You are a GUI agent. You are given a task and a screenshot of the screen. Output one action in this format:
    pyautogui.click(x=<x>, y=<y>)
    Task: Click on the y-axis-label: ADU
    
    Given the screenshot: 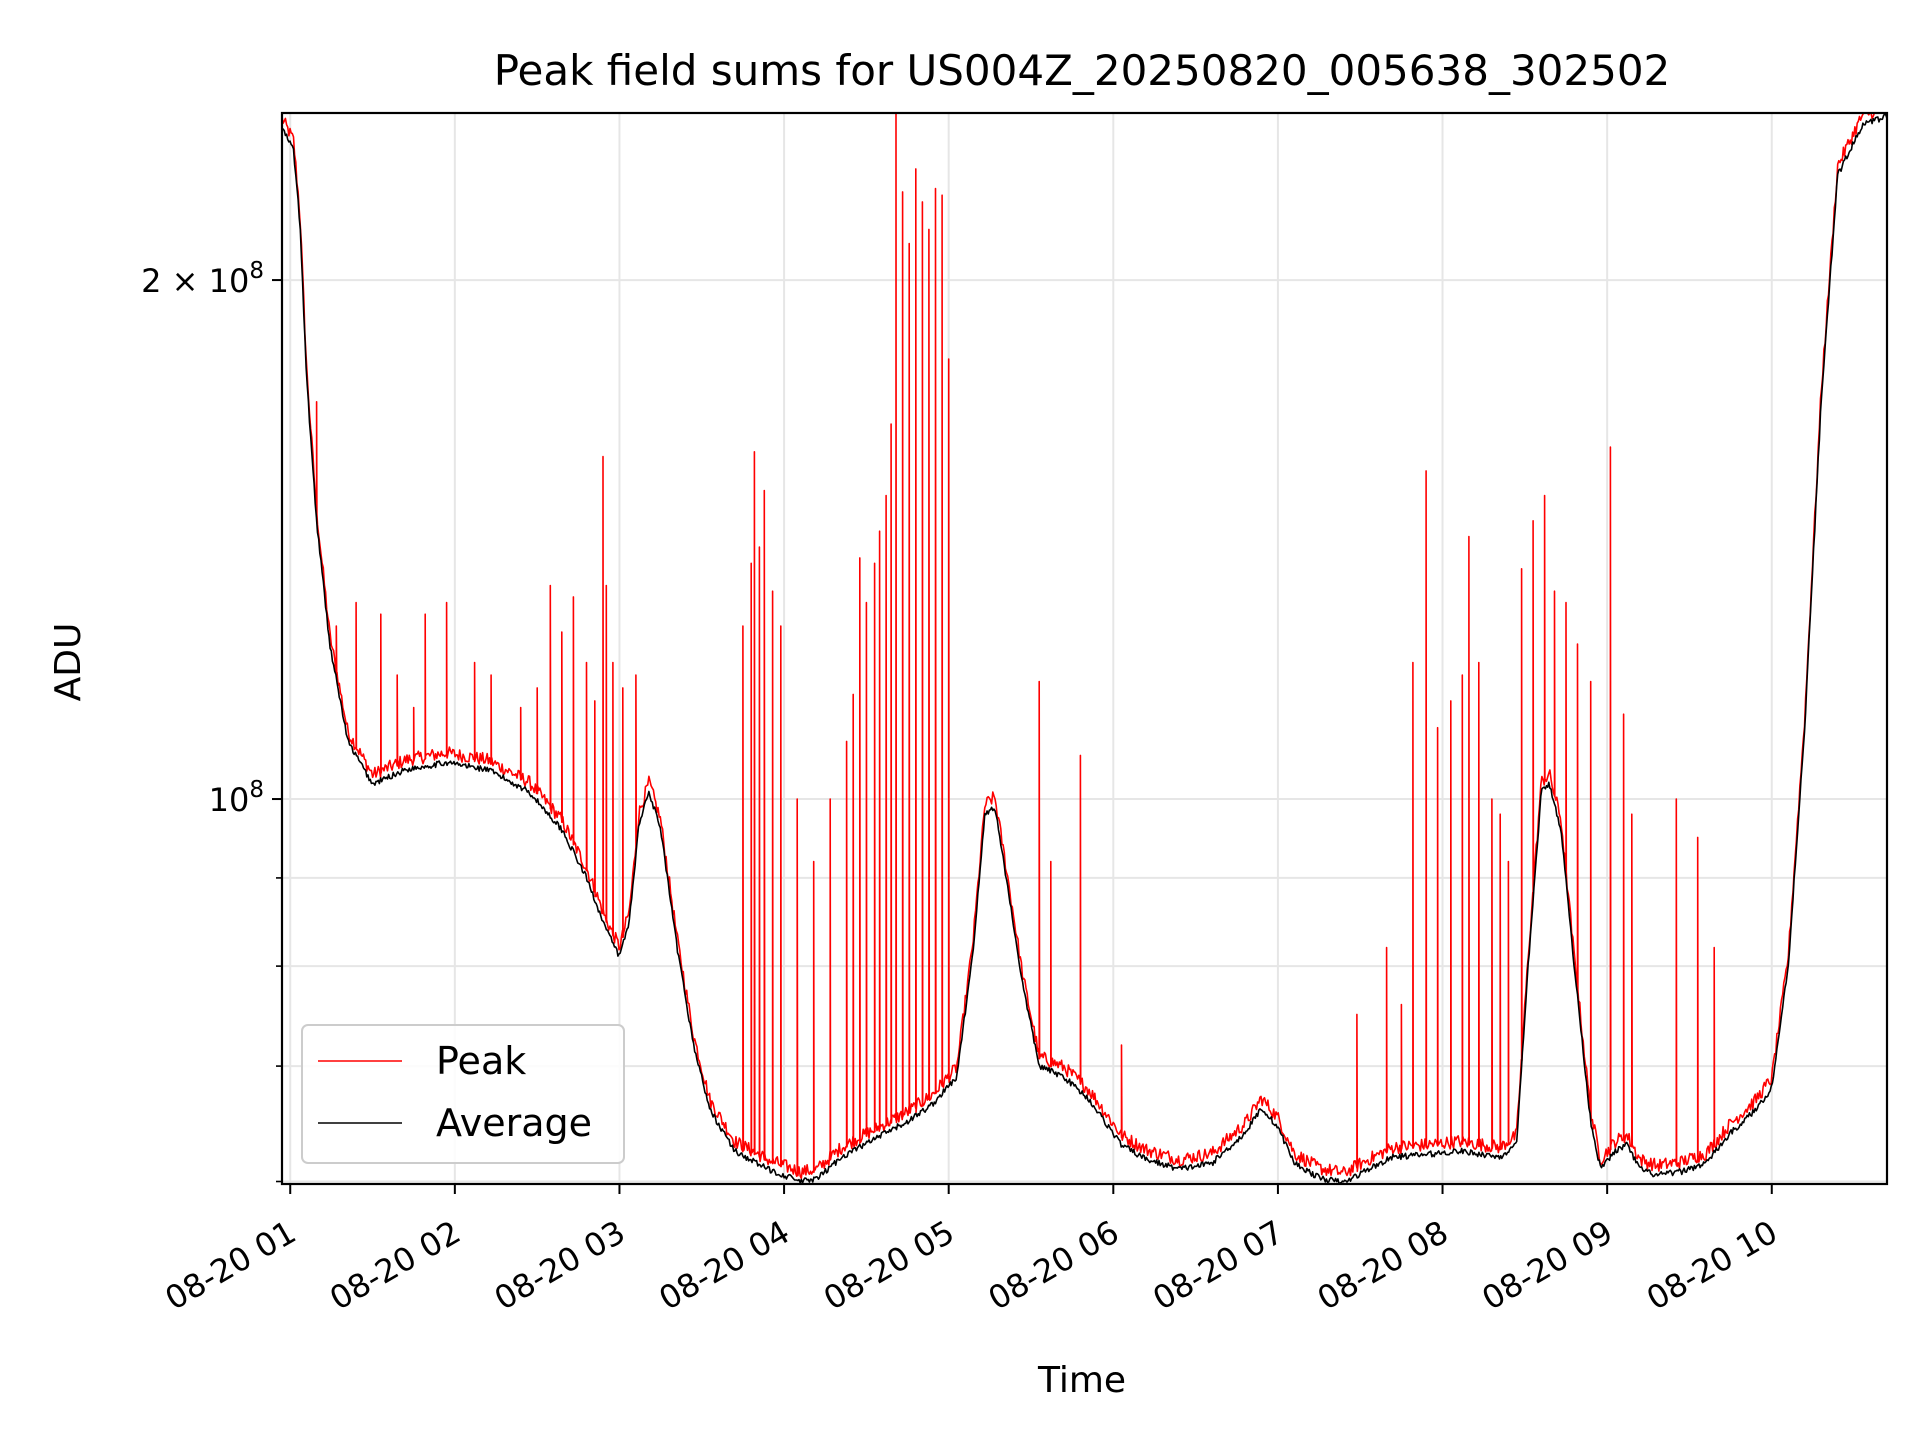 What is the action you would take?
    pyautogui.click(x=68, y=662)
    